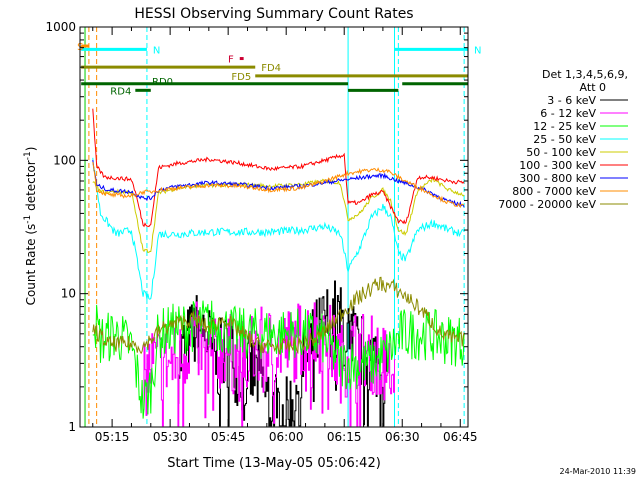  Describe the element at coordinates (564, 126) in the screenshot. I see `legend-label-2: 12 - 25 keV` at that location.